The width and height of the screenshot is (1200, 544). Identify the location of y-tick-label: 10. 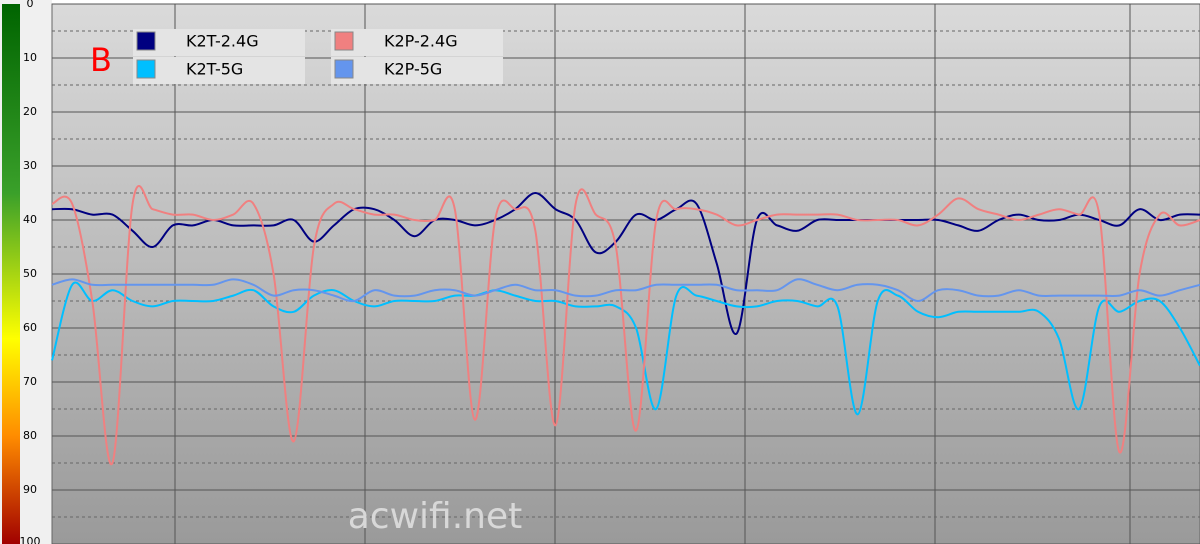
(30, 57).